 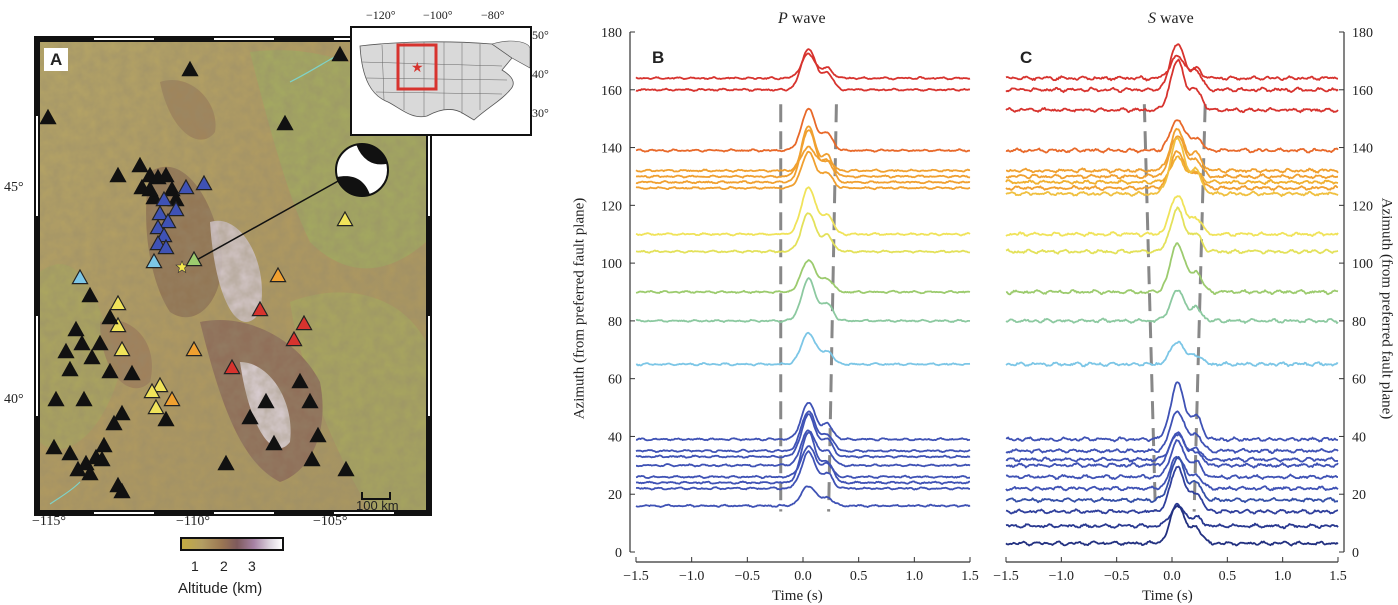 What do you see at coordinates (1026, 57) in the screenshot?
I see `panel-c-letter: C` at bounding box center [1026, 57].